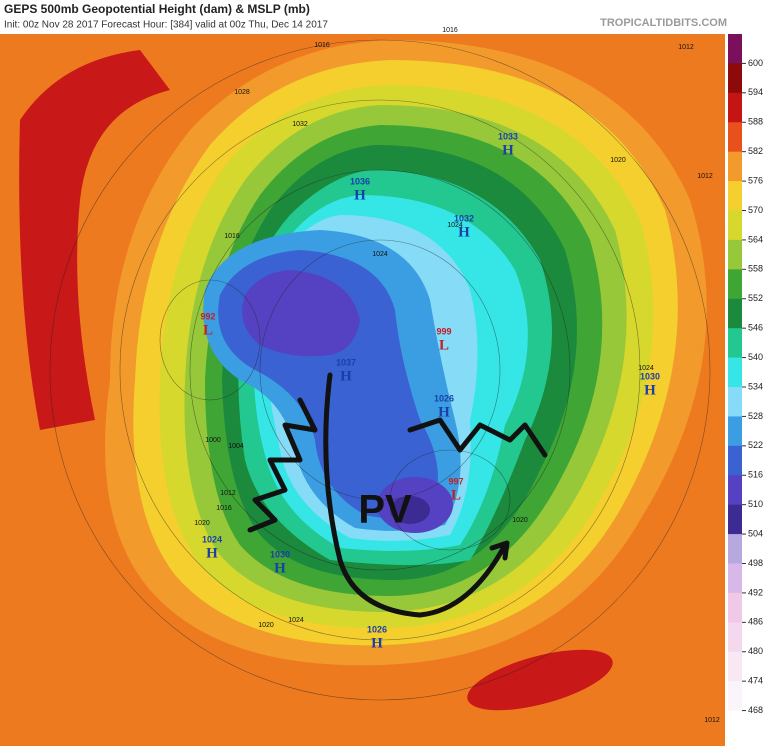 This screenshot has height=755, width=768. Describe the element at coordinates (755, 475) in the screenshot. I see `colorbar-label: 516` at that location.